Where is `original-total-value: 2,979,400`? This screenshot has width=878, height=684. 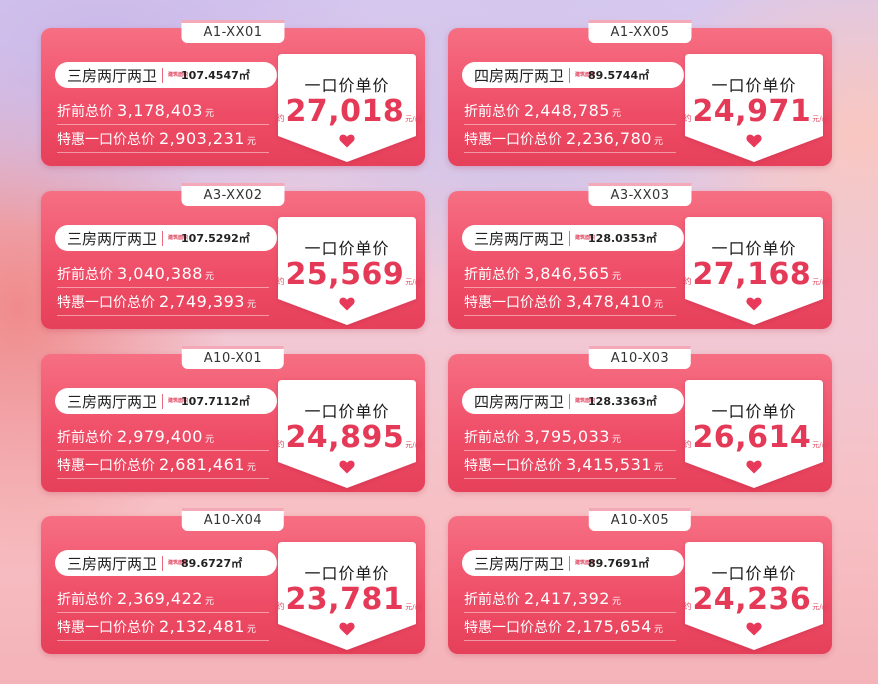 original-total-value: 2,979,400 is located at coordinates (160, 436).